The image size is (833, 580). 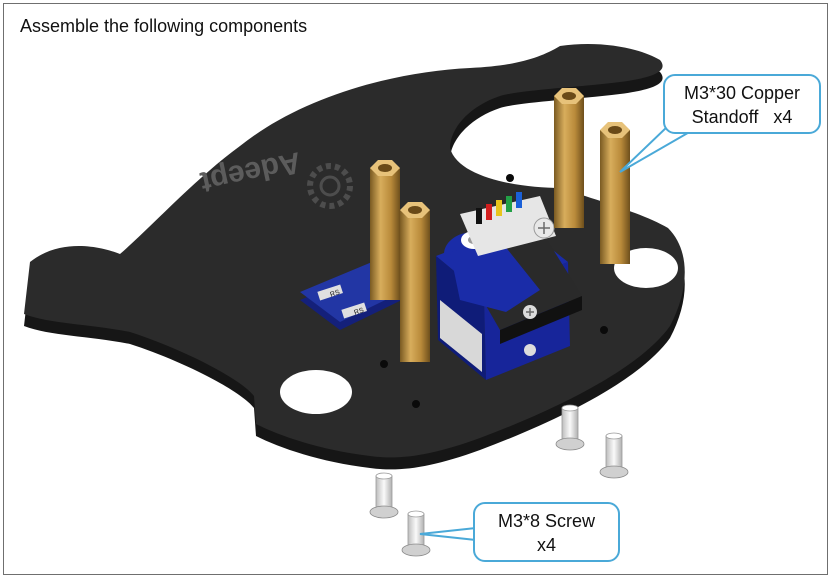 What do you see at coordinates (783, 117) in the screenshot?
I see `standoff-callout-qty: x4` at bounding box center [783, 117].